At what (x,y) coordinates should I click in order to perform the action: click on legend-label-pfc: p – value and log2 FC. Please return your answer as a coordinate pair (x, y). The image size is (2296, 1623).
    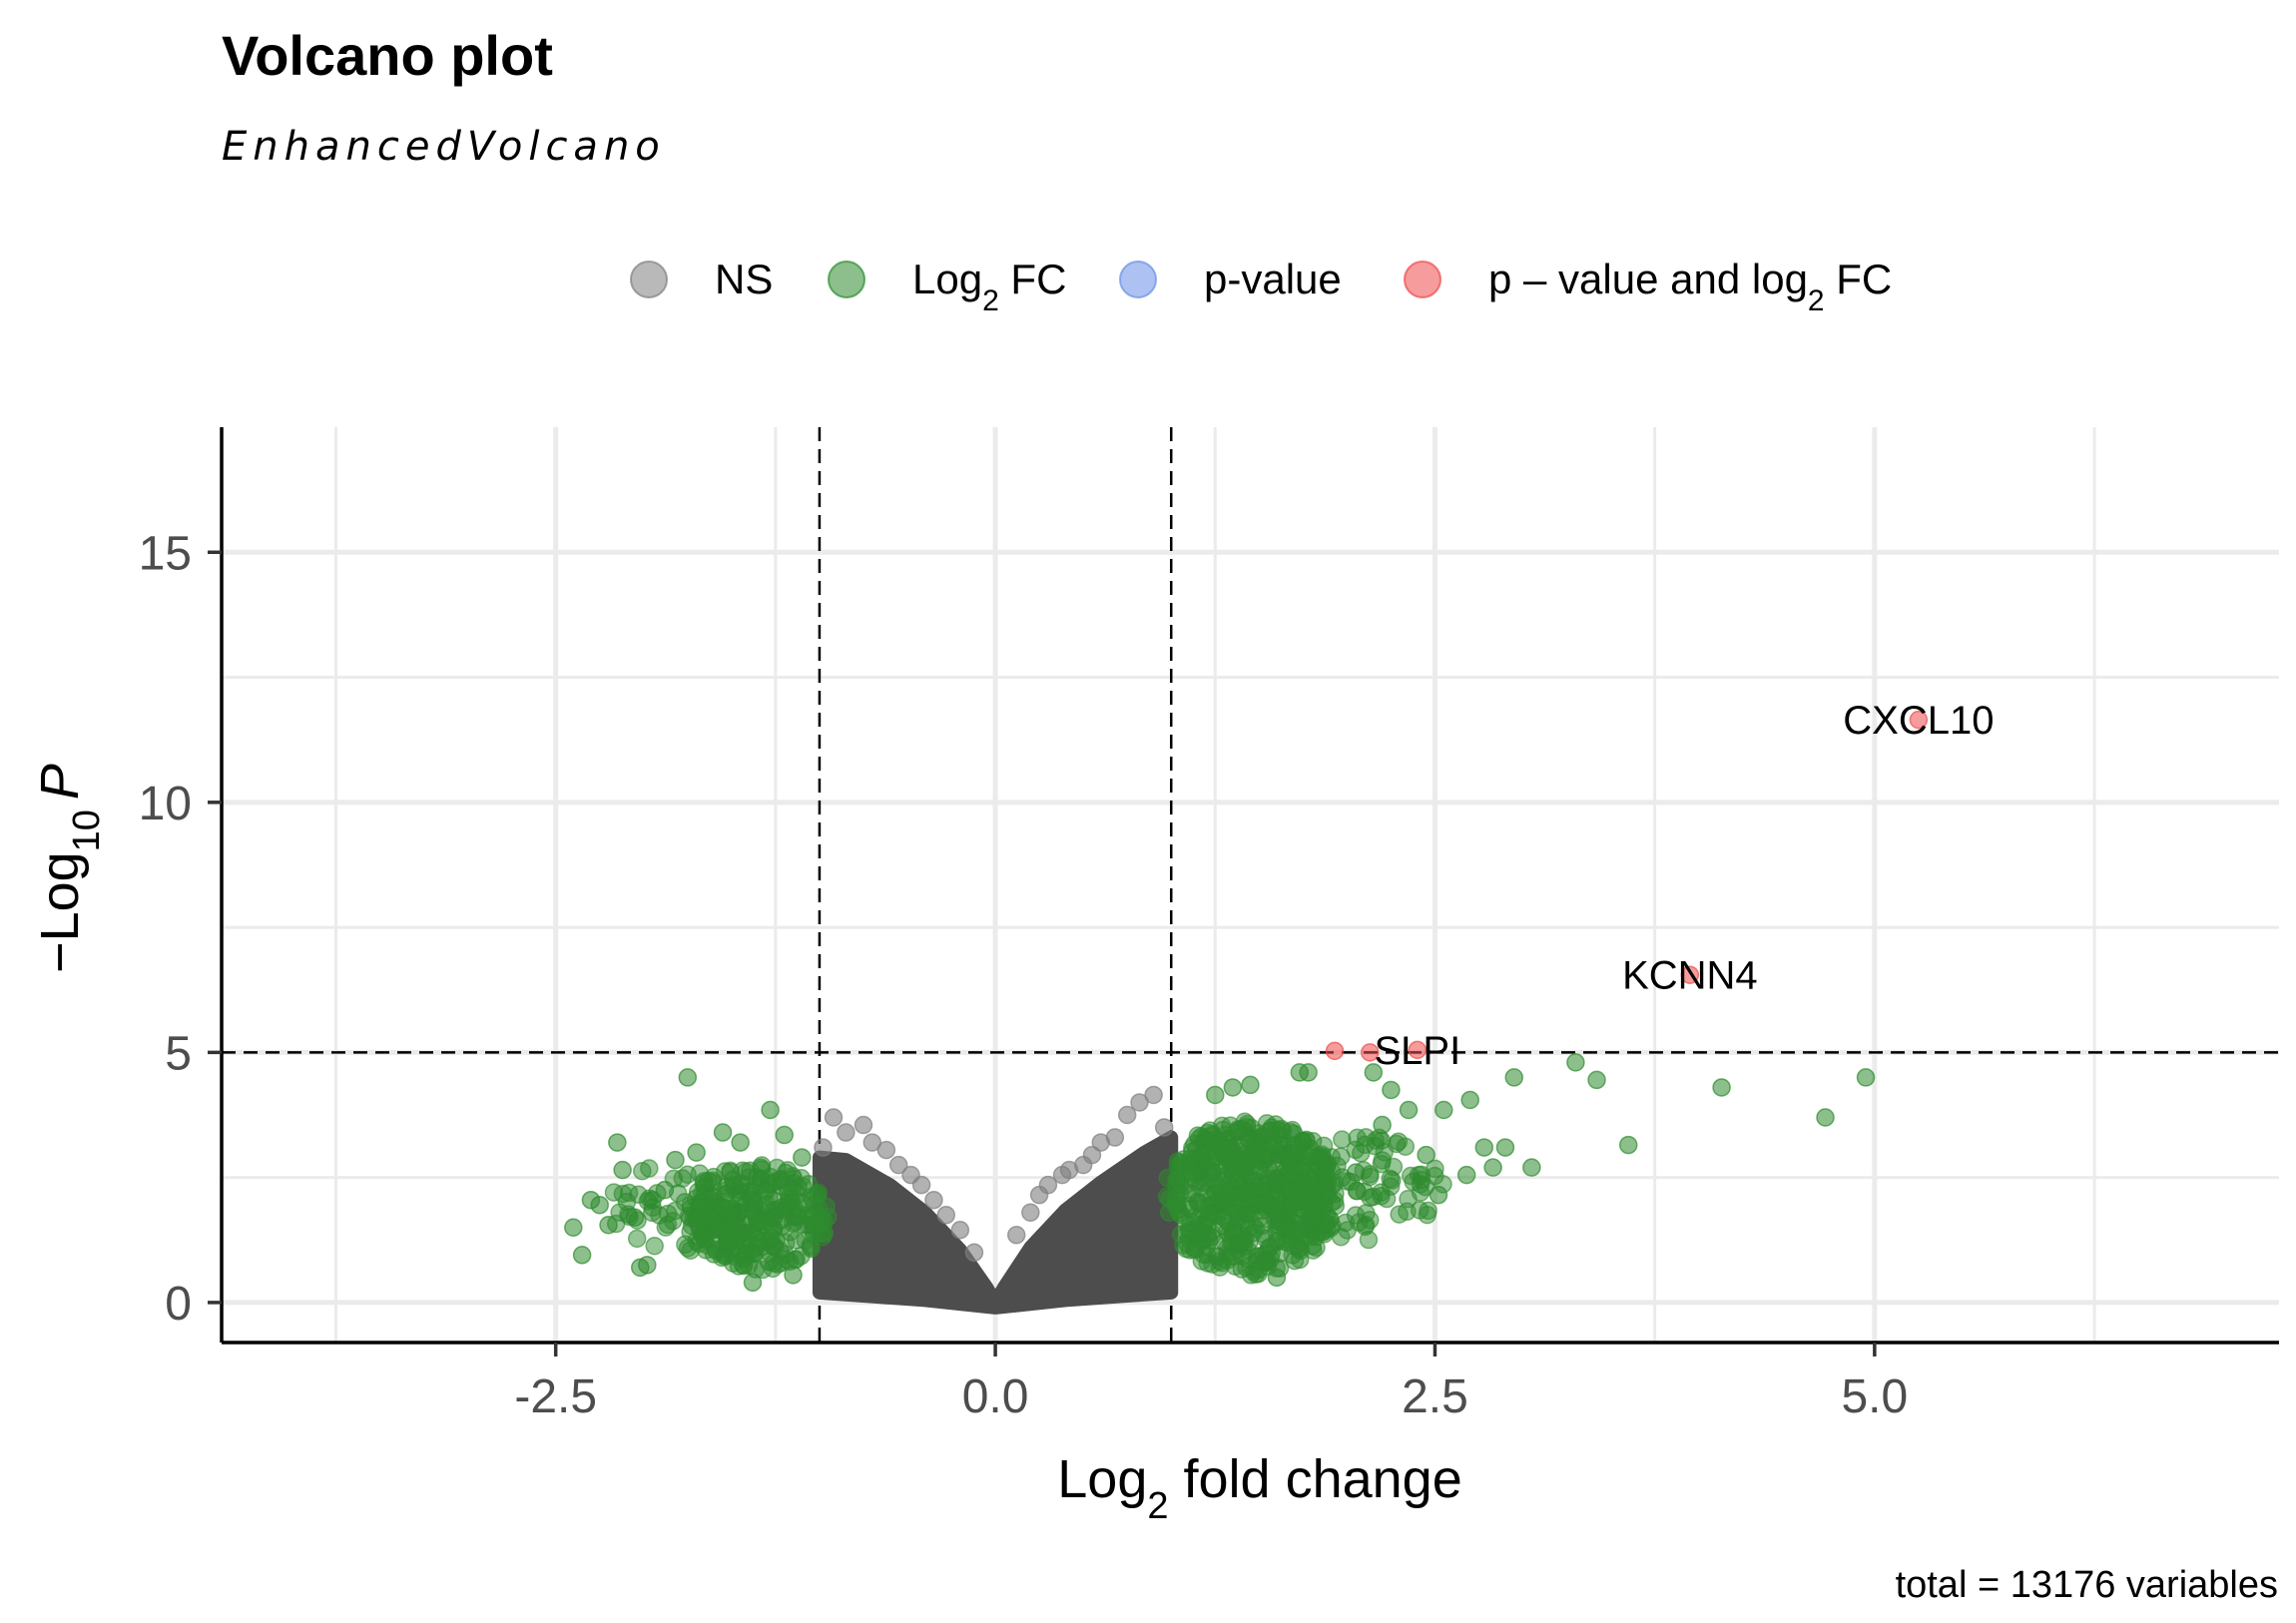
    Looking at the image, I should click on (1690, 286).